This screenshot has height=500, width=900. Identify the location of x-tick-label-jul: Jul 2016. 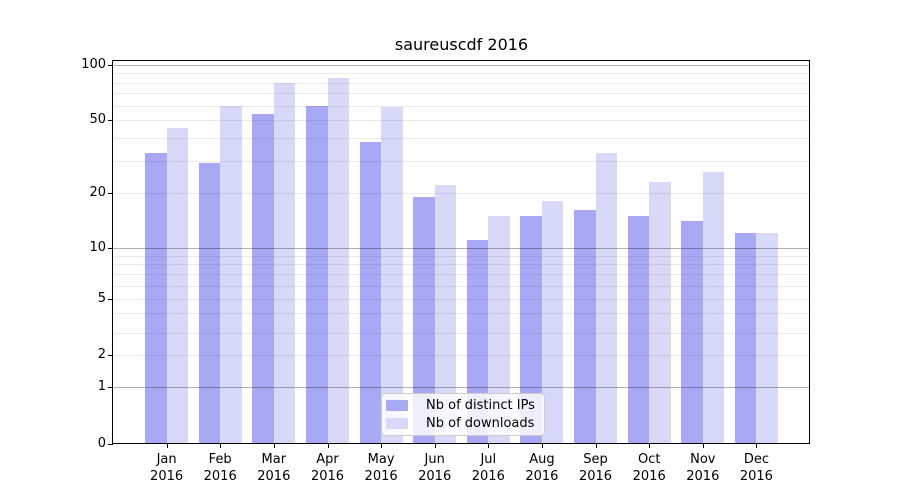
(488, 468).